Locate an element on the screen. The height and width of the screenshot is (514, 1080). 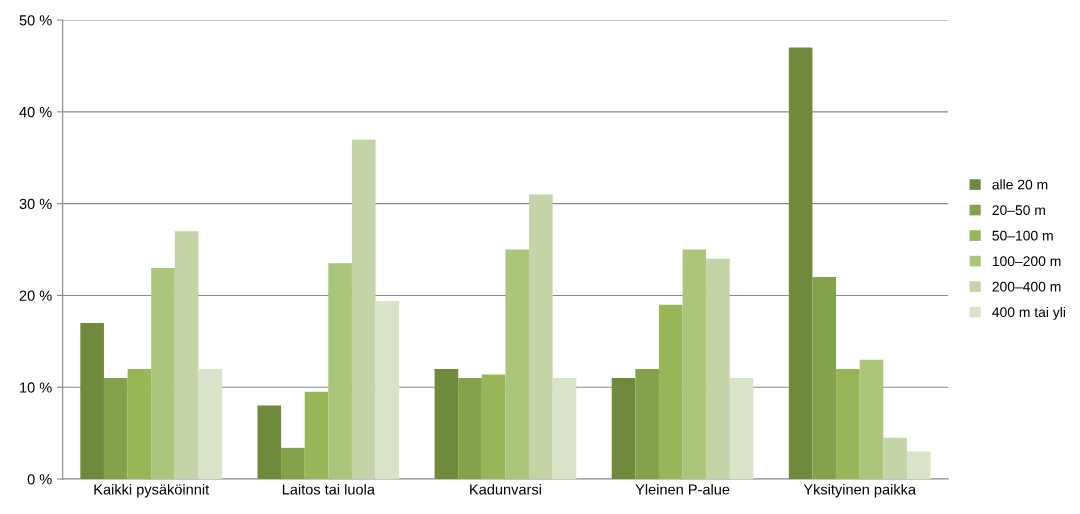
y-tick-label: 40 % is located at coordinates (35, 112).